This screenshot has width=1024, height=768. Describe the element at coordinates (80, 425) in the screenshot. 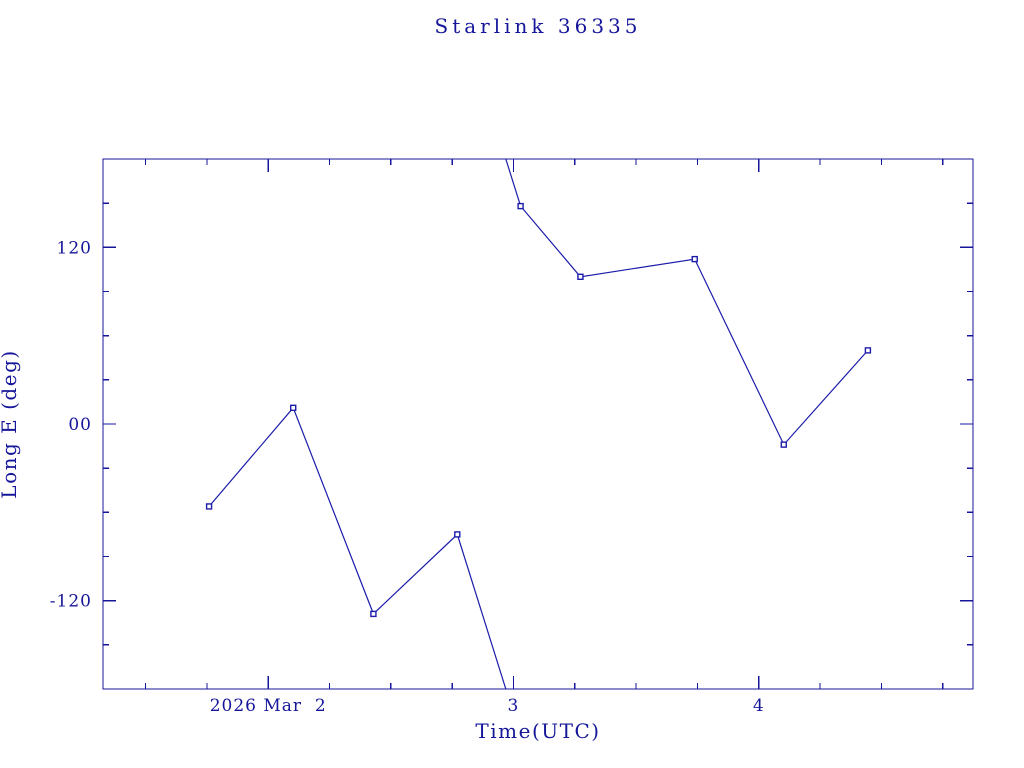

I see `y-tick-label: 00` at that location.